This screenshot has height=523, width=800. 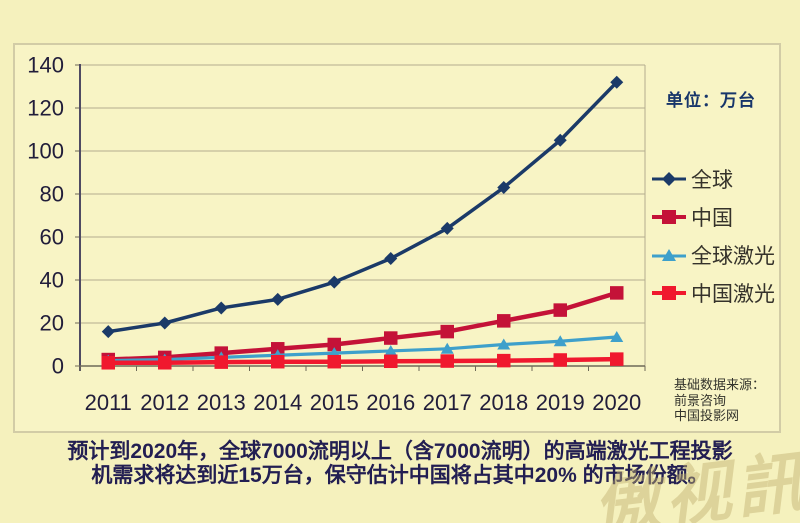 I want to click on chart-legend: 全球 中国 全球激光 中国激光, so click(x=725, y=236).